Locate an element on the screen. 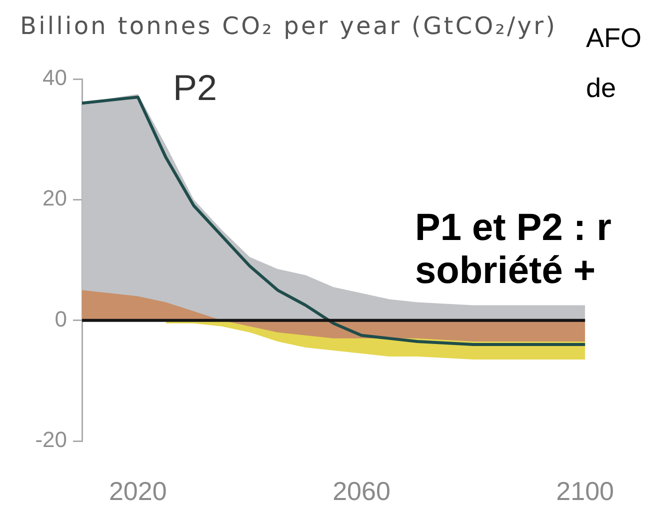 This screenshot has width=650, height=507. text: de is located at coordinates (601, 88).